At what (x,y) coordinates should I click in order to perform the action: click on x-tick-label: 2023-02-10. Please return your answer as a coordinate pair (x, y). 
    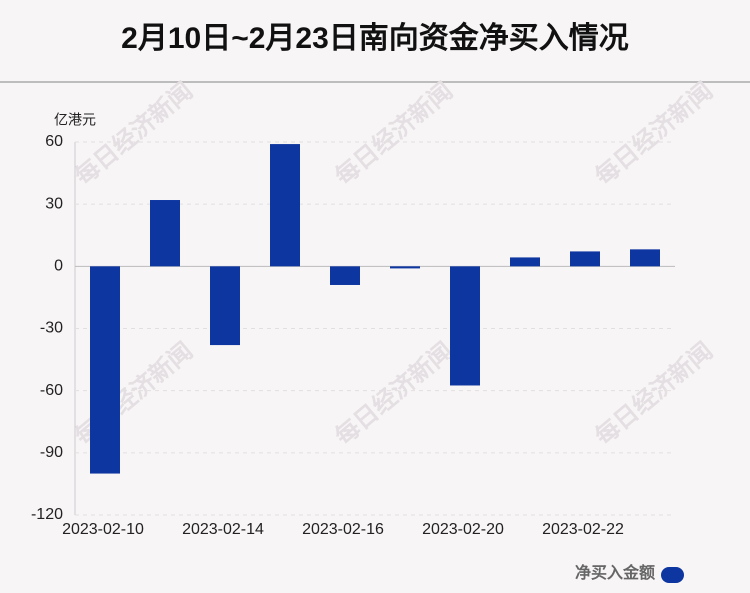
    Looking at the image, I should click on (103, 529).